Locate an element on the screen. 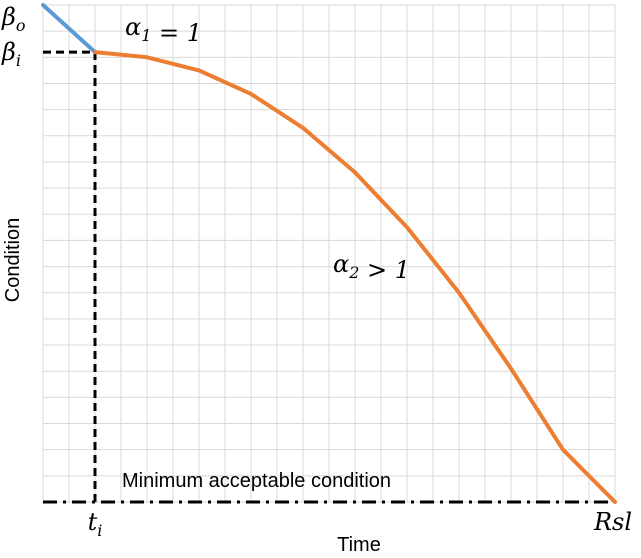 This screenshot has width=641, height=558. min-condition-label: Minimum acceptable condition is located at coordinates (256, 481).